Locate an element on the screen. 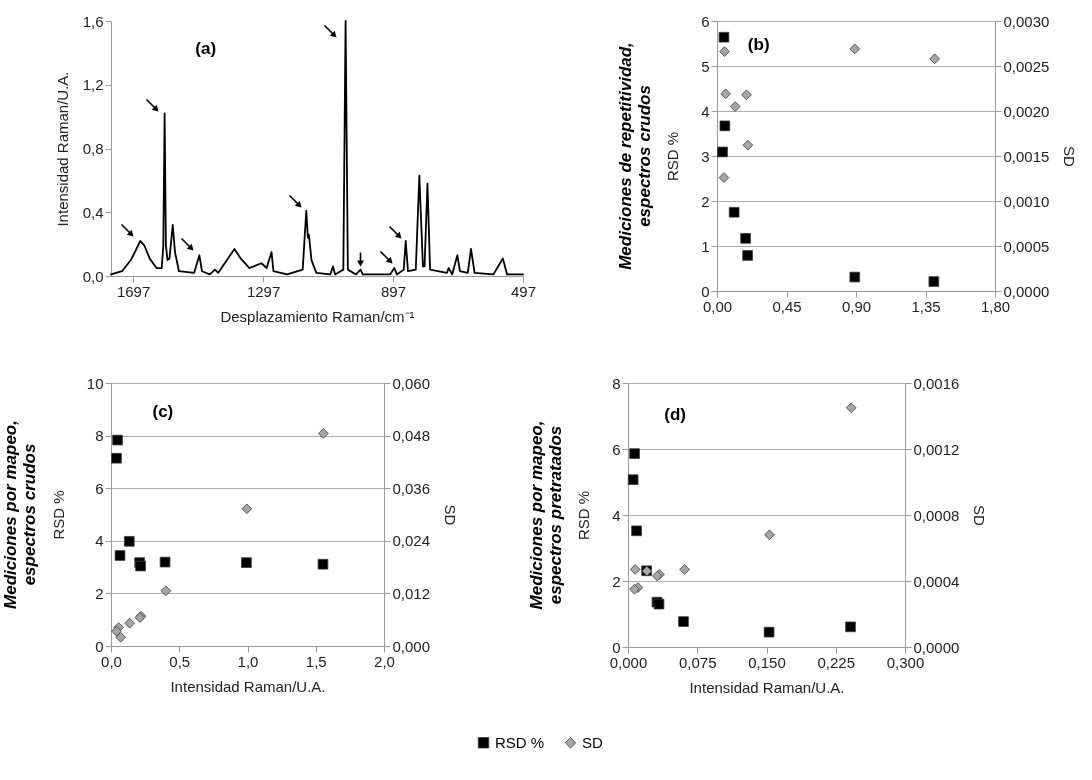  legend-label: RSD % is located at coordinates (520, 742).